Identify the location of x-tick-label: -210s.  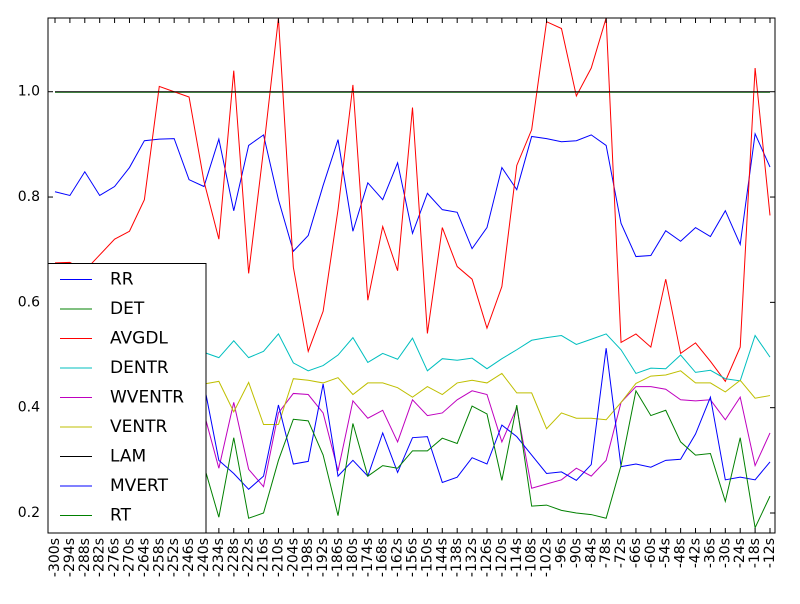
(278, 557).